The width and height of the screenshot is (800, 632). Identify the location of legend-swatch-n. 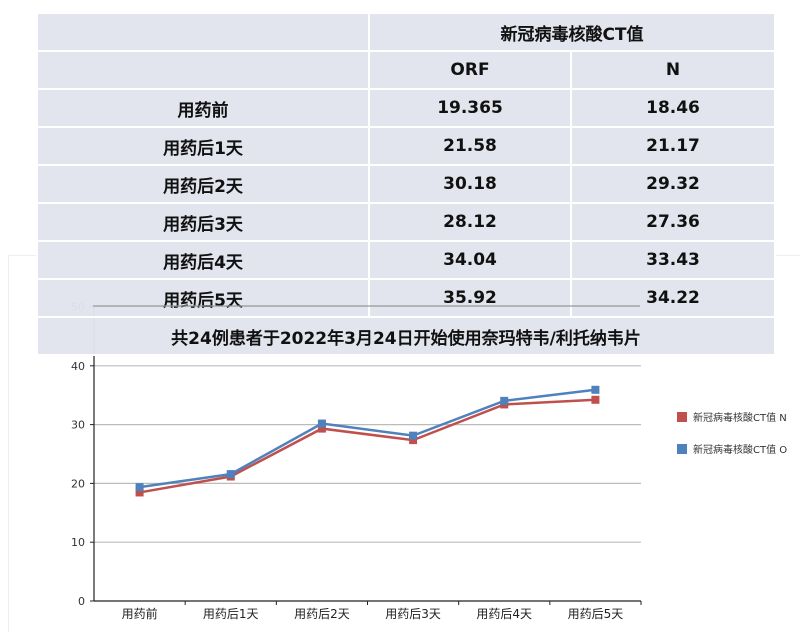
(682, 416).